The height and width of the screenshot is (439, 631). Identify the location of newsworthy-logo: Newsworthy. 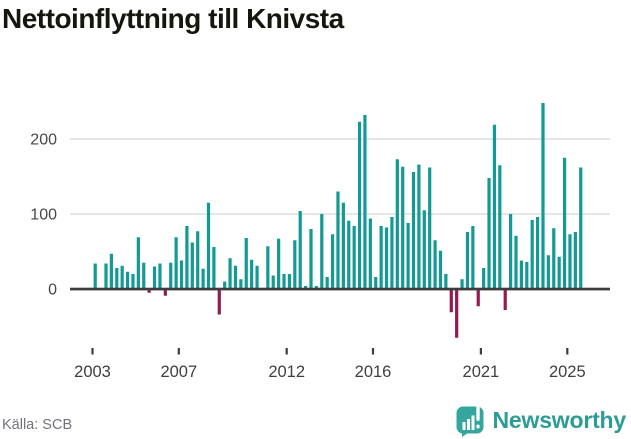
(540, 420).